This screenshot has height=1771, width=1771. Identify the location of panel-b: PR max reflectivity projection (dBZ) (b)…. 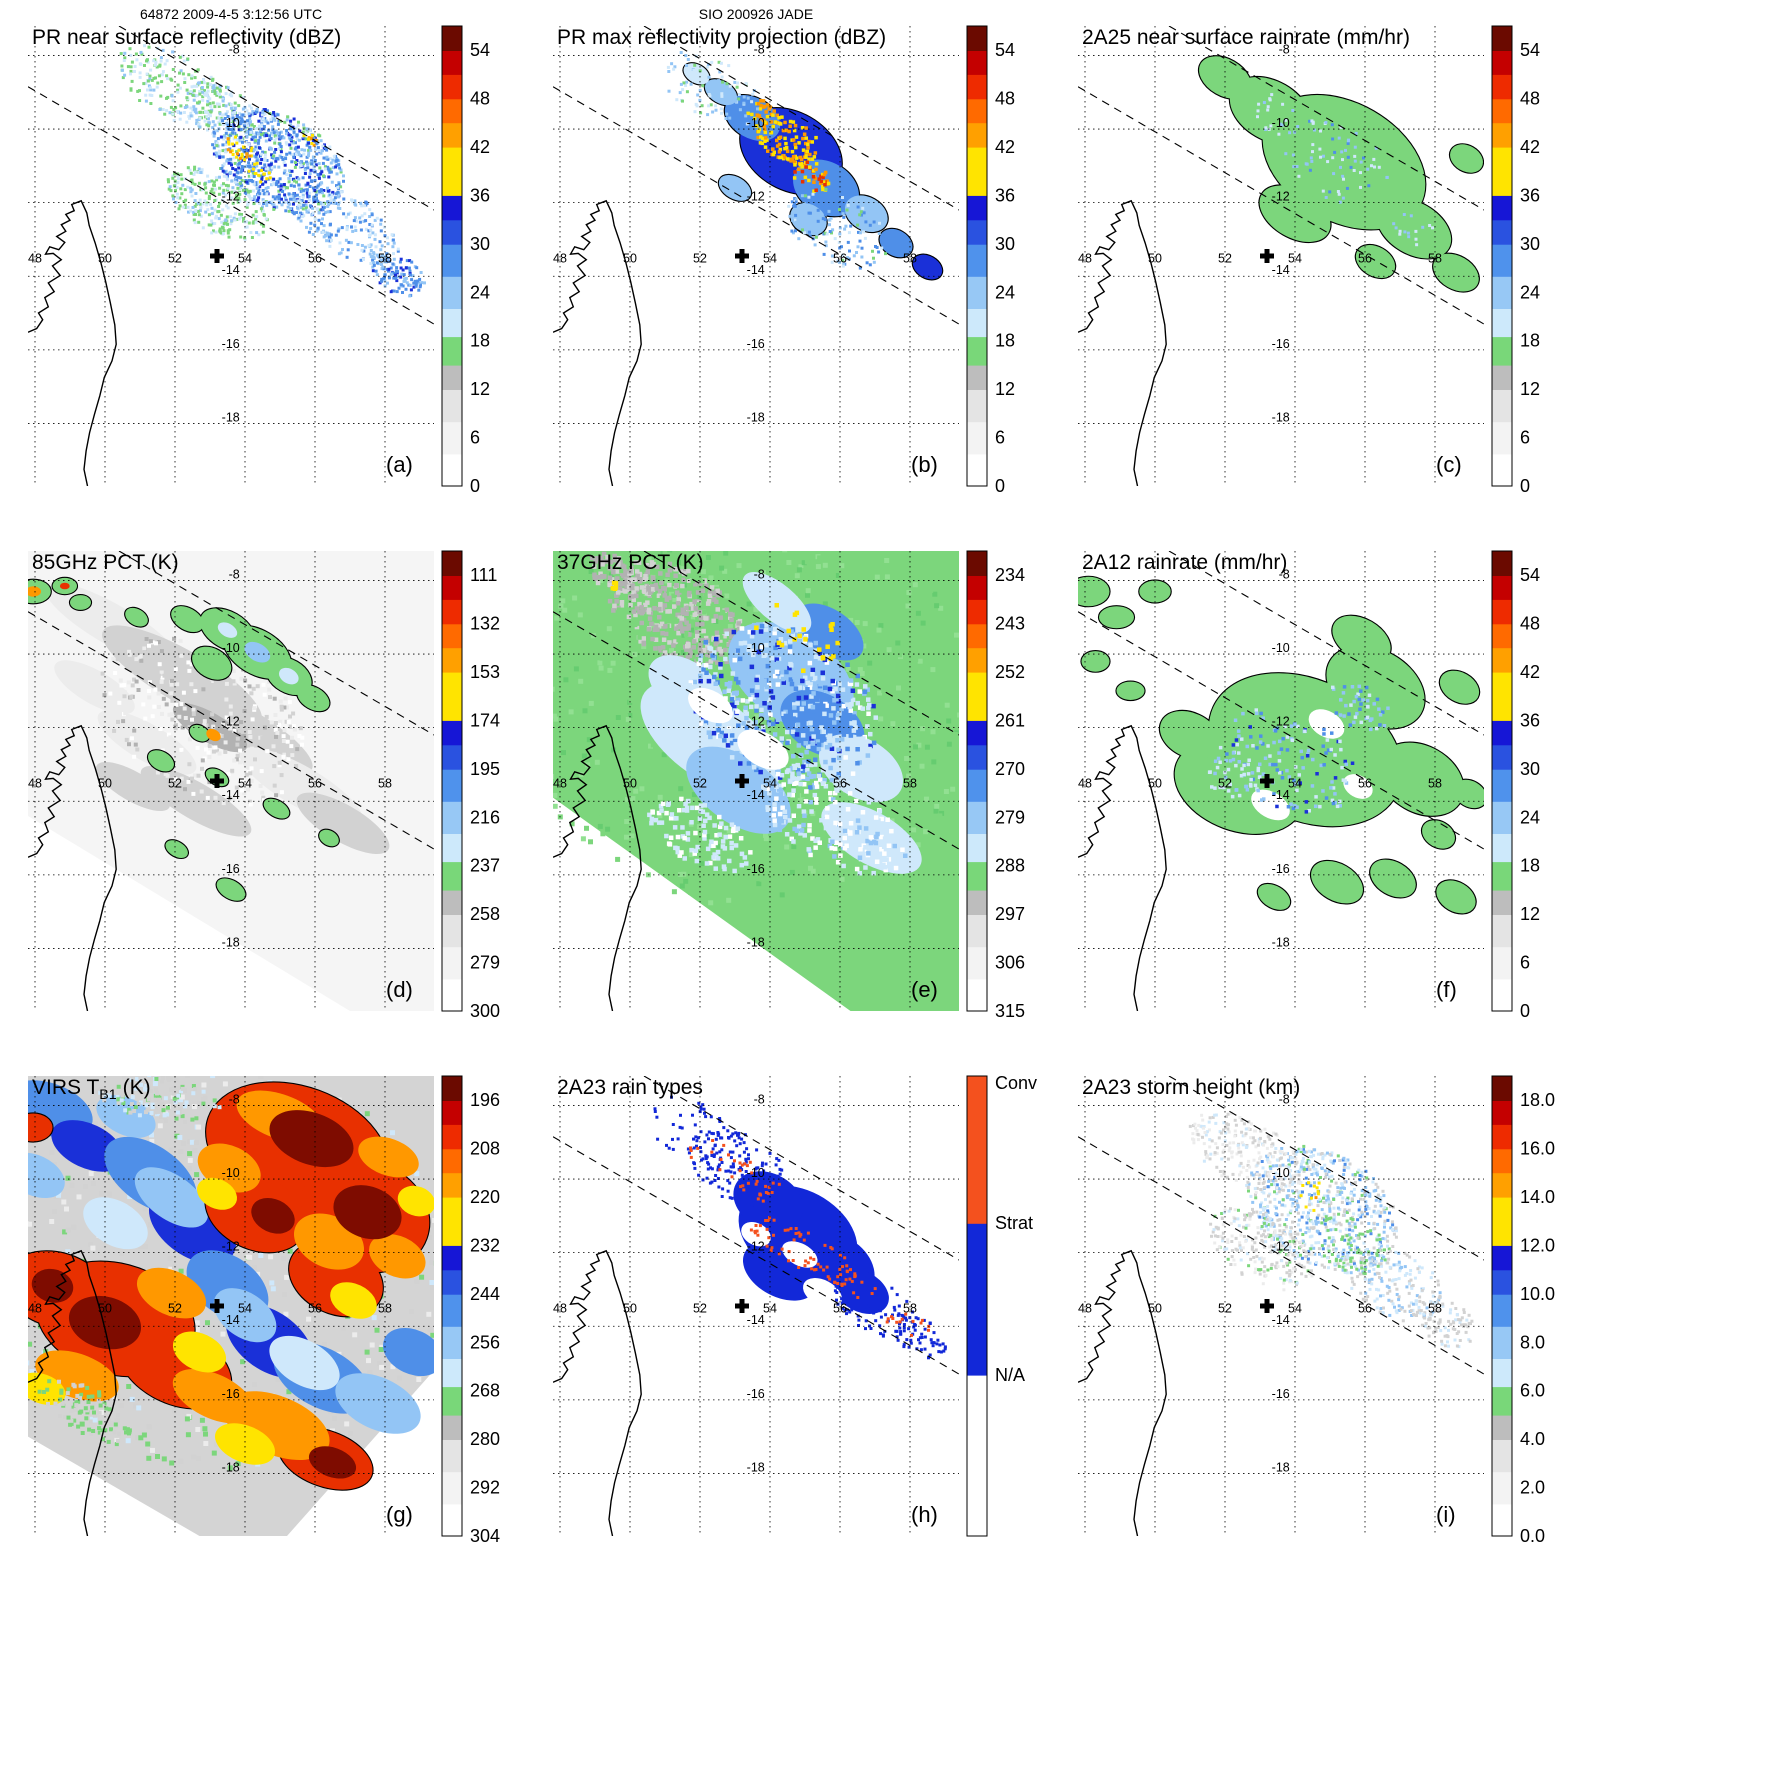
(815, 262).